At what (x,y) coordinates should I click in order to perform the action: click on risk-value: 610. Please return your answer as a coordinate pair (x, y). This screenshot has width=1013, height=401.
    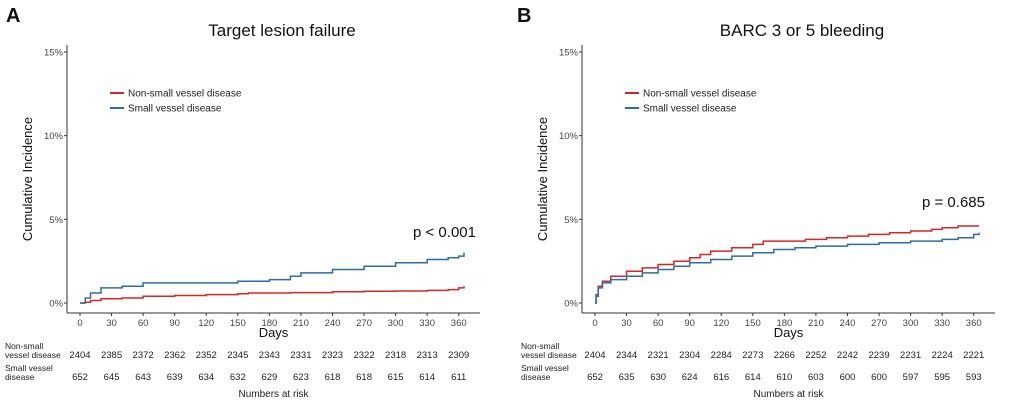
    Looking at the image, I should click on (784, 377).